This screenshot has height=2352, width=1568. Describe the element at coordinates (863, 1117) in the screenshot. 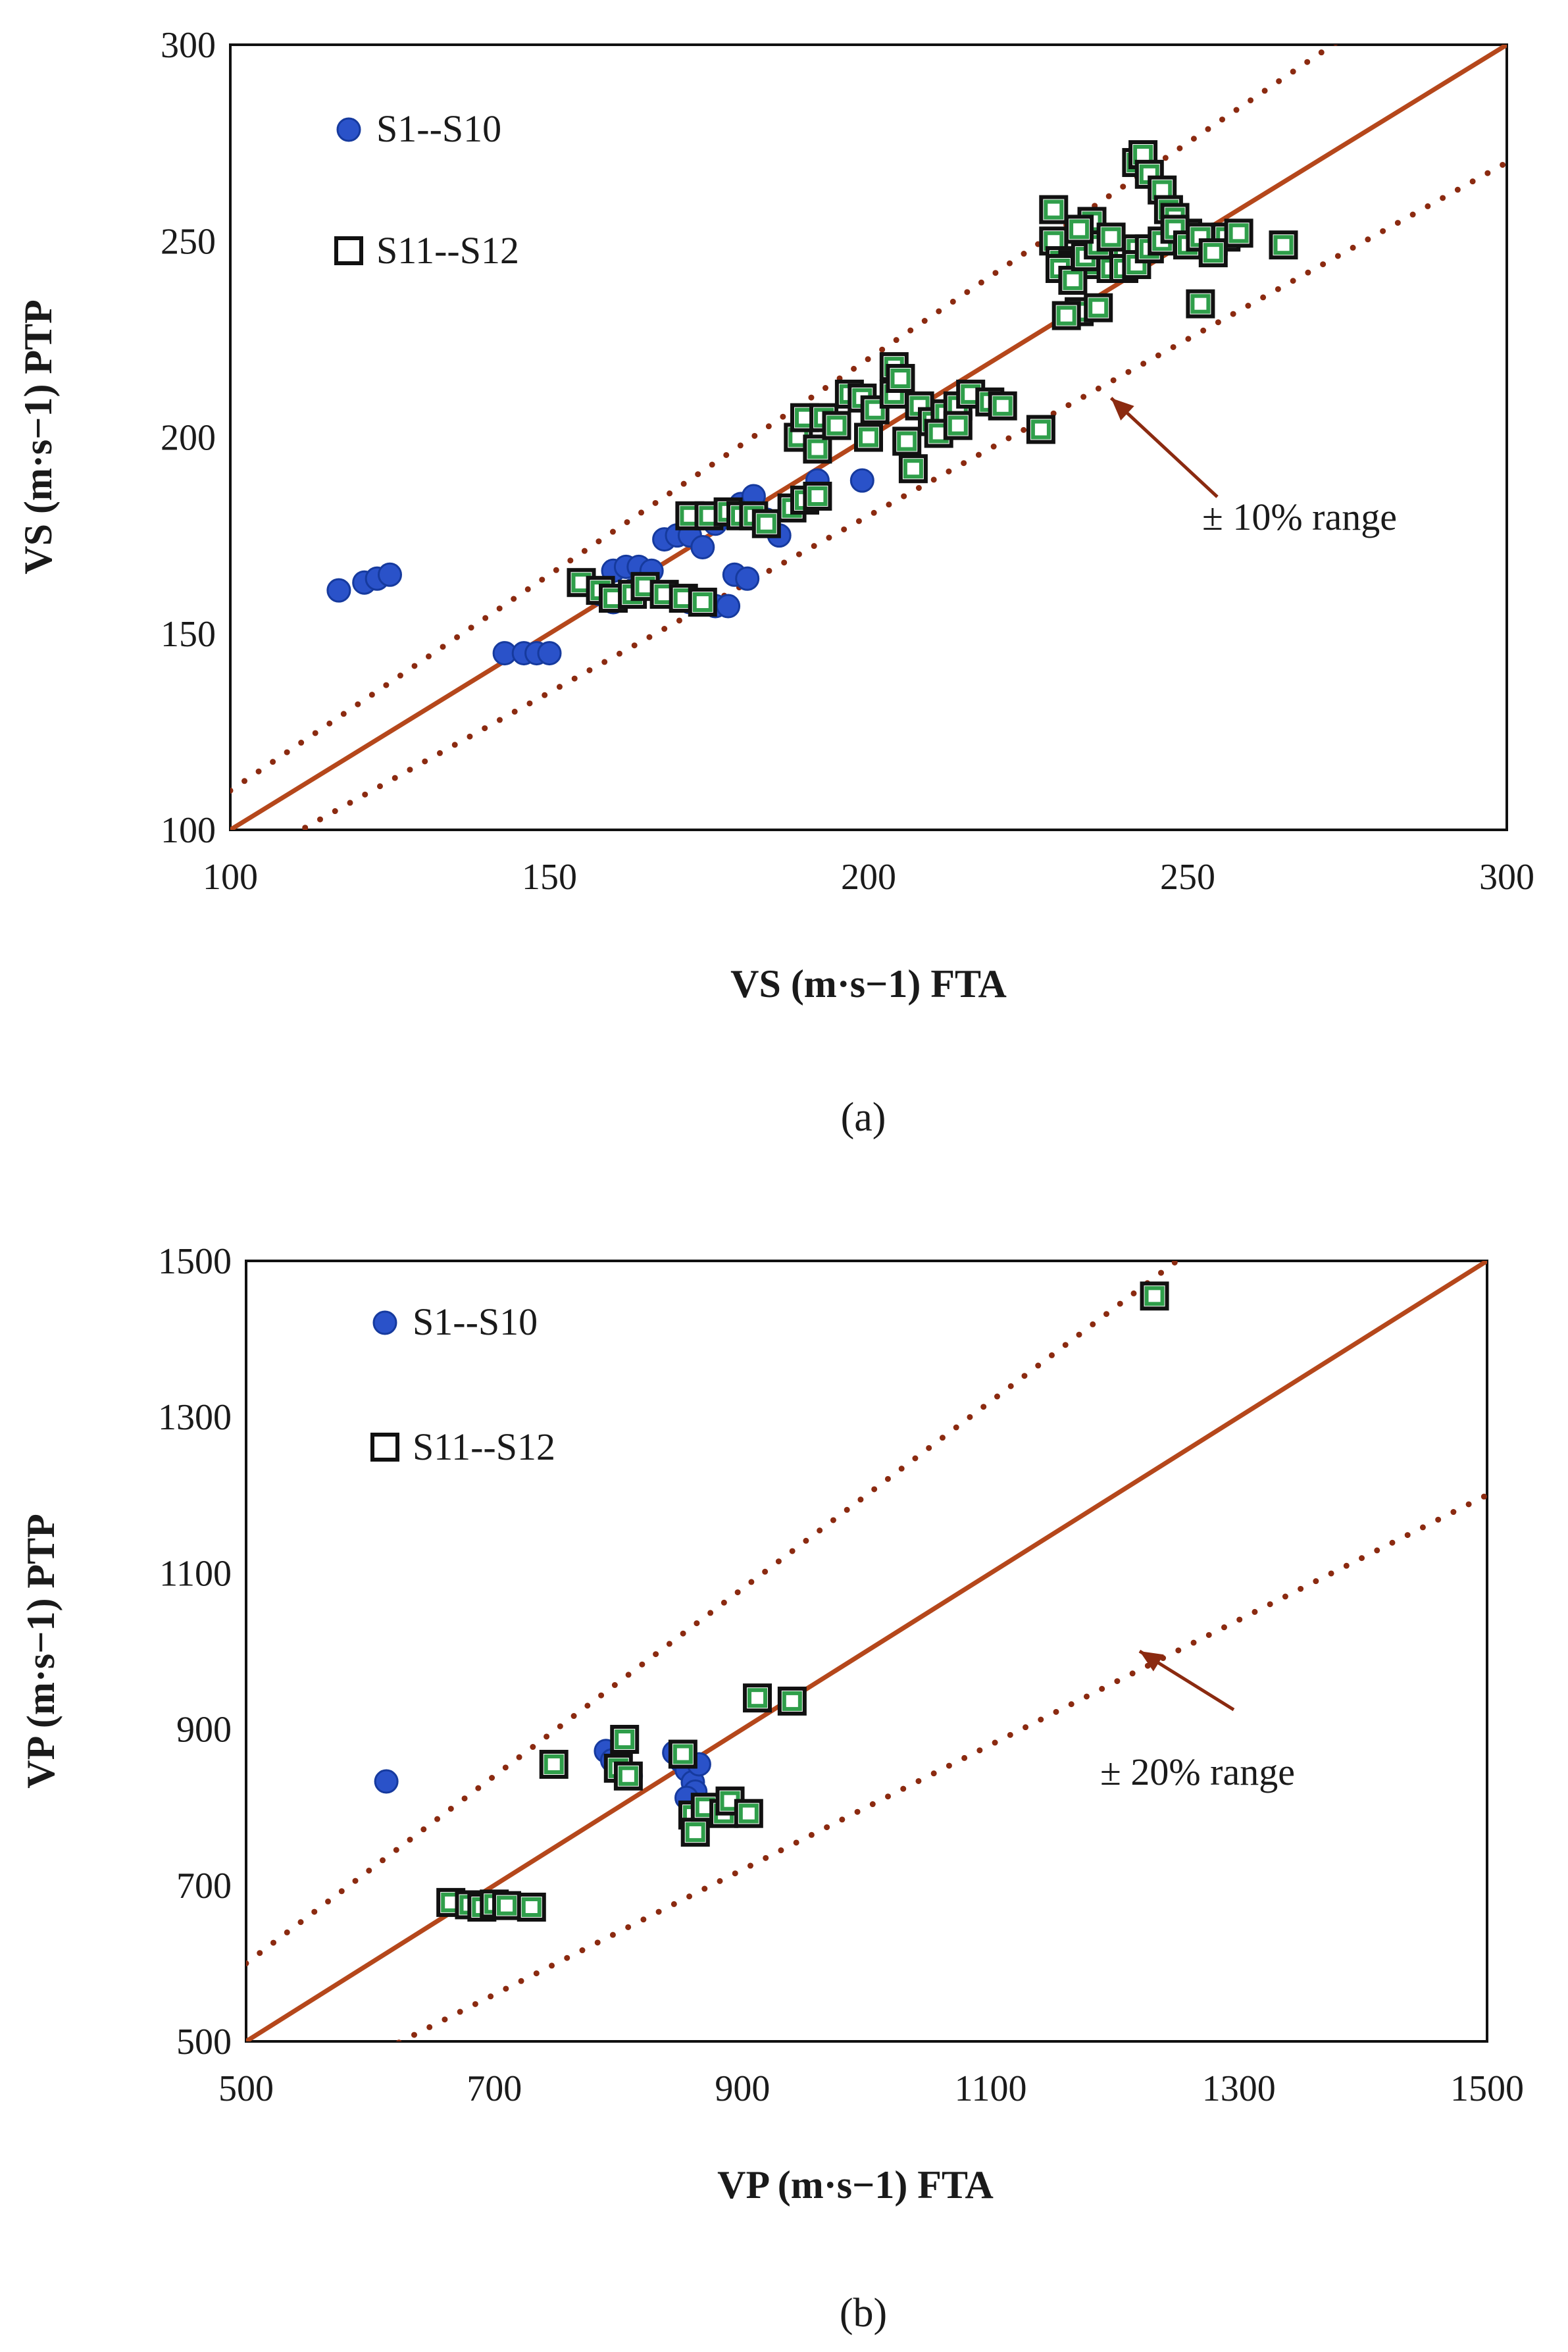

I see `panel-label: (a)` at that location.